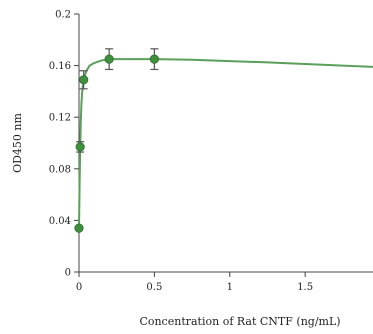 Image resolution: width=373 pixels, height=334 pixels. Describe the element at coordinates (230, 287) in the screenshot. I see `x-tick-label: 1` at that location.